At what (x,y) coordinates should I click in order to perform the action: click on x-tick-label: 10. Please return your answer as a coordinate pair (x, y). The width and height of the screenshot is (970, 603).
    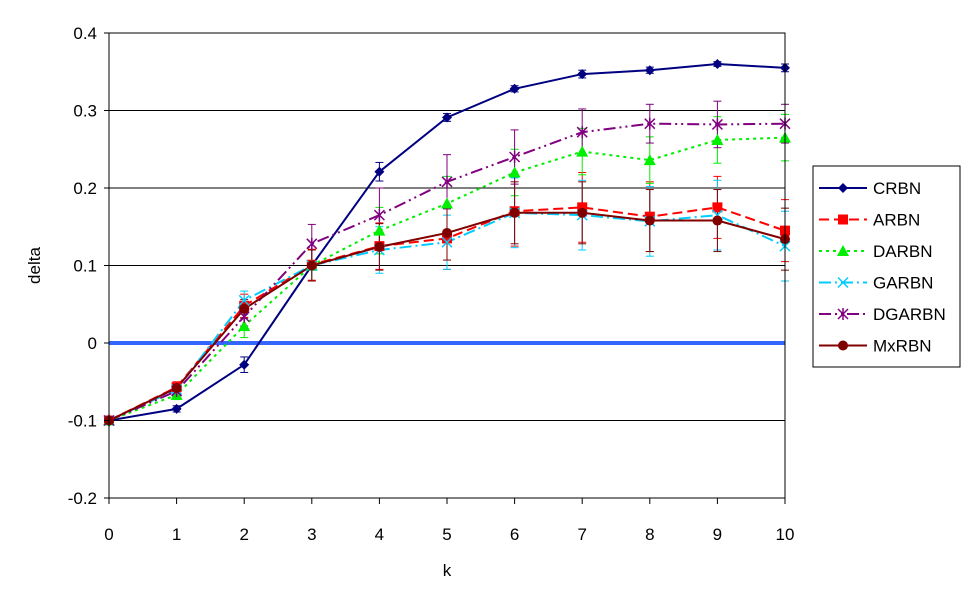
    Looking at the image, I should click on (785, 534).